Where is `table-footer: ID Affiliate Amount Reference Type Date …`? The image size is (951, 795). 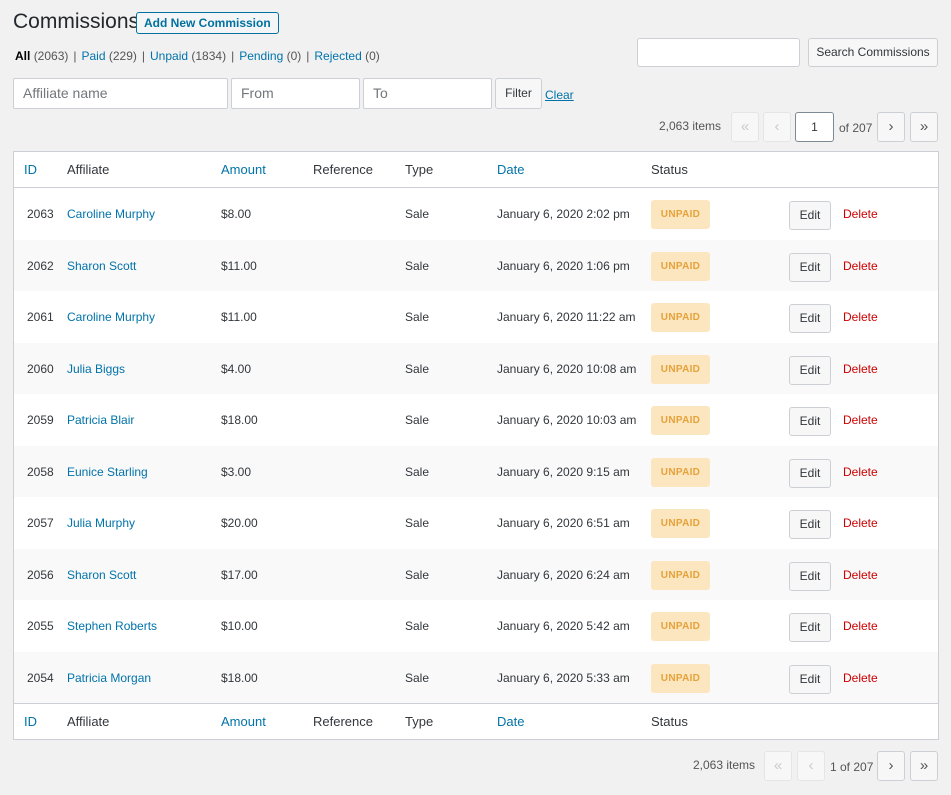 table-footer: ID Affiliate Amount Reference Type Date … is located at coordinates (476, 721).